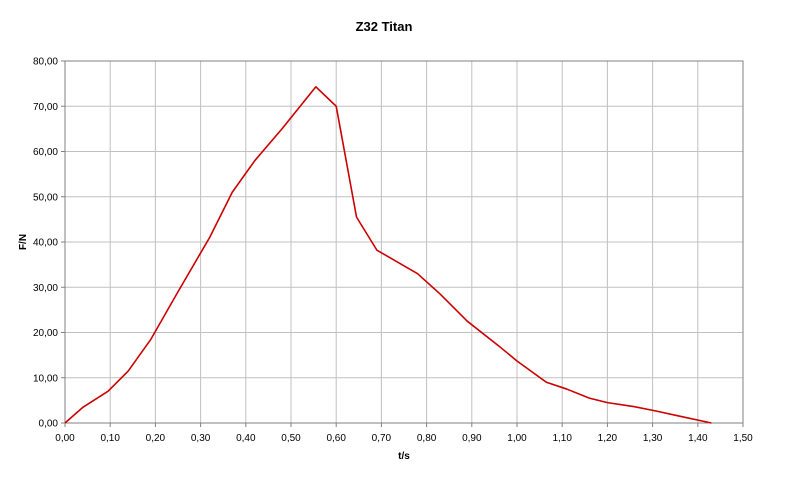  What do you see at coordinates (427, 438) in the screenshot?
I see `x-tick-label: 0,80` at bounding box center [427, 438].